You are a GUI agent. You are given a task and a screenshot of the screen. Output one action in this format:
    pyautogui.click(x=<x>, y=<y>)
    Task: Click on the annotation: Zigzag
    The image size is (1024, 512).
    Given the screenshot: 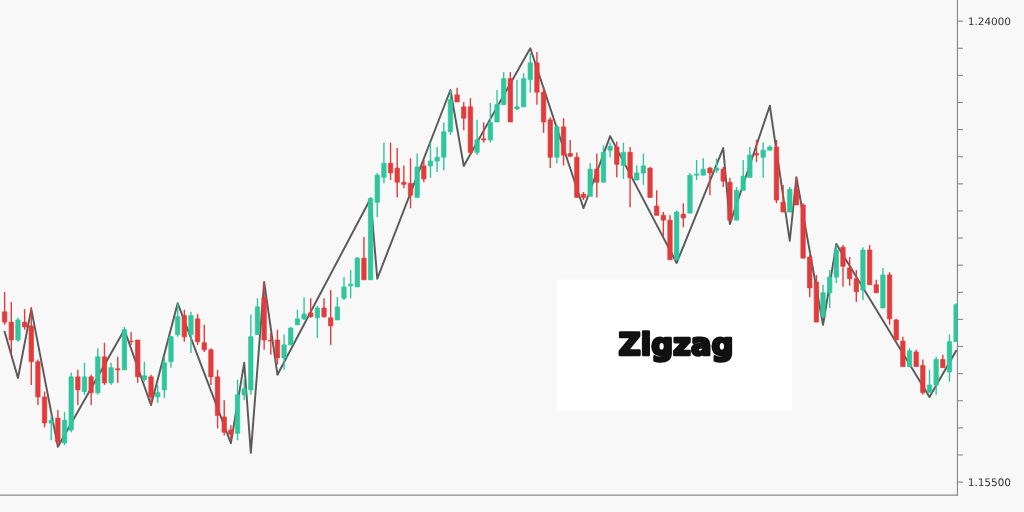 What is the action you would take?
    pyautogui.click(x=675, y=346)
    